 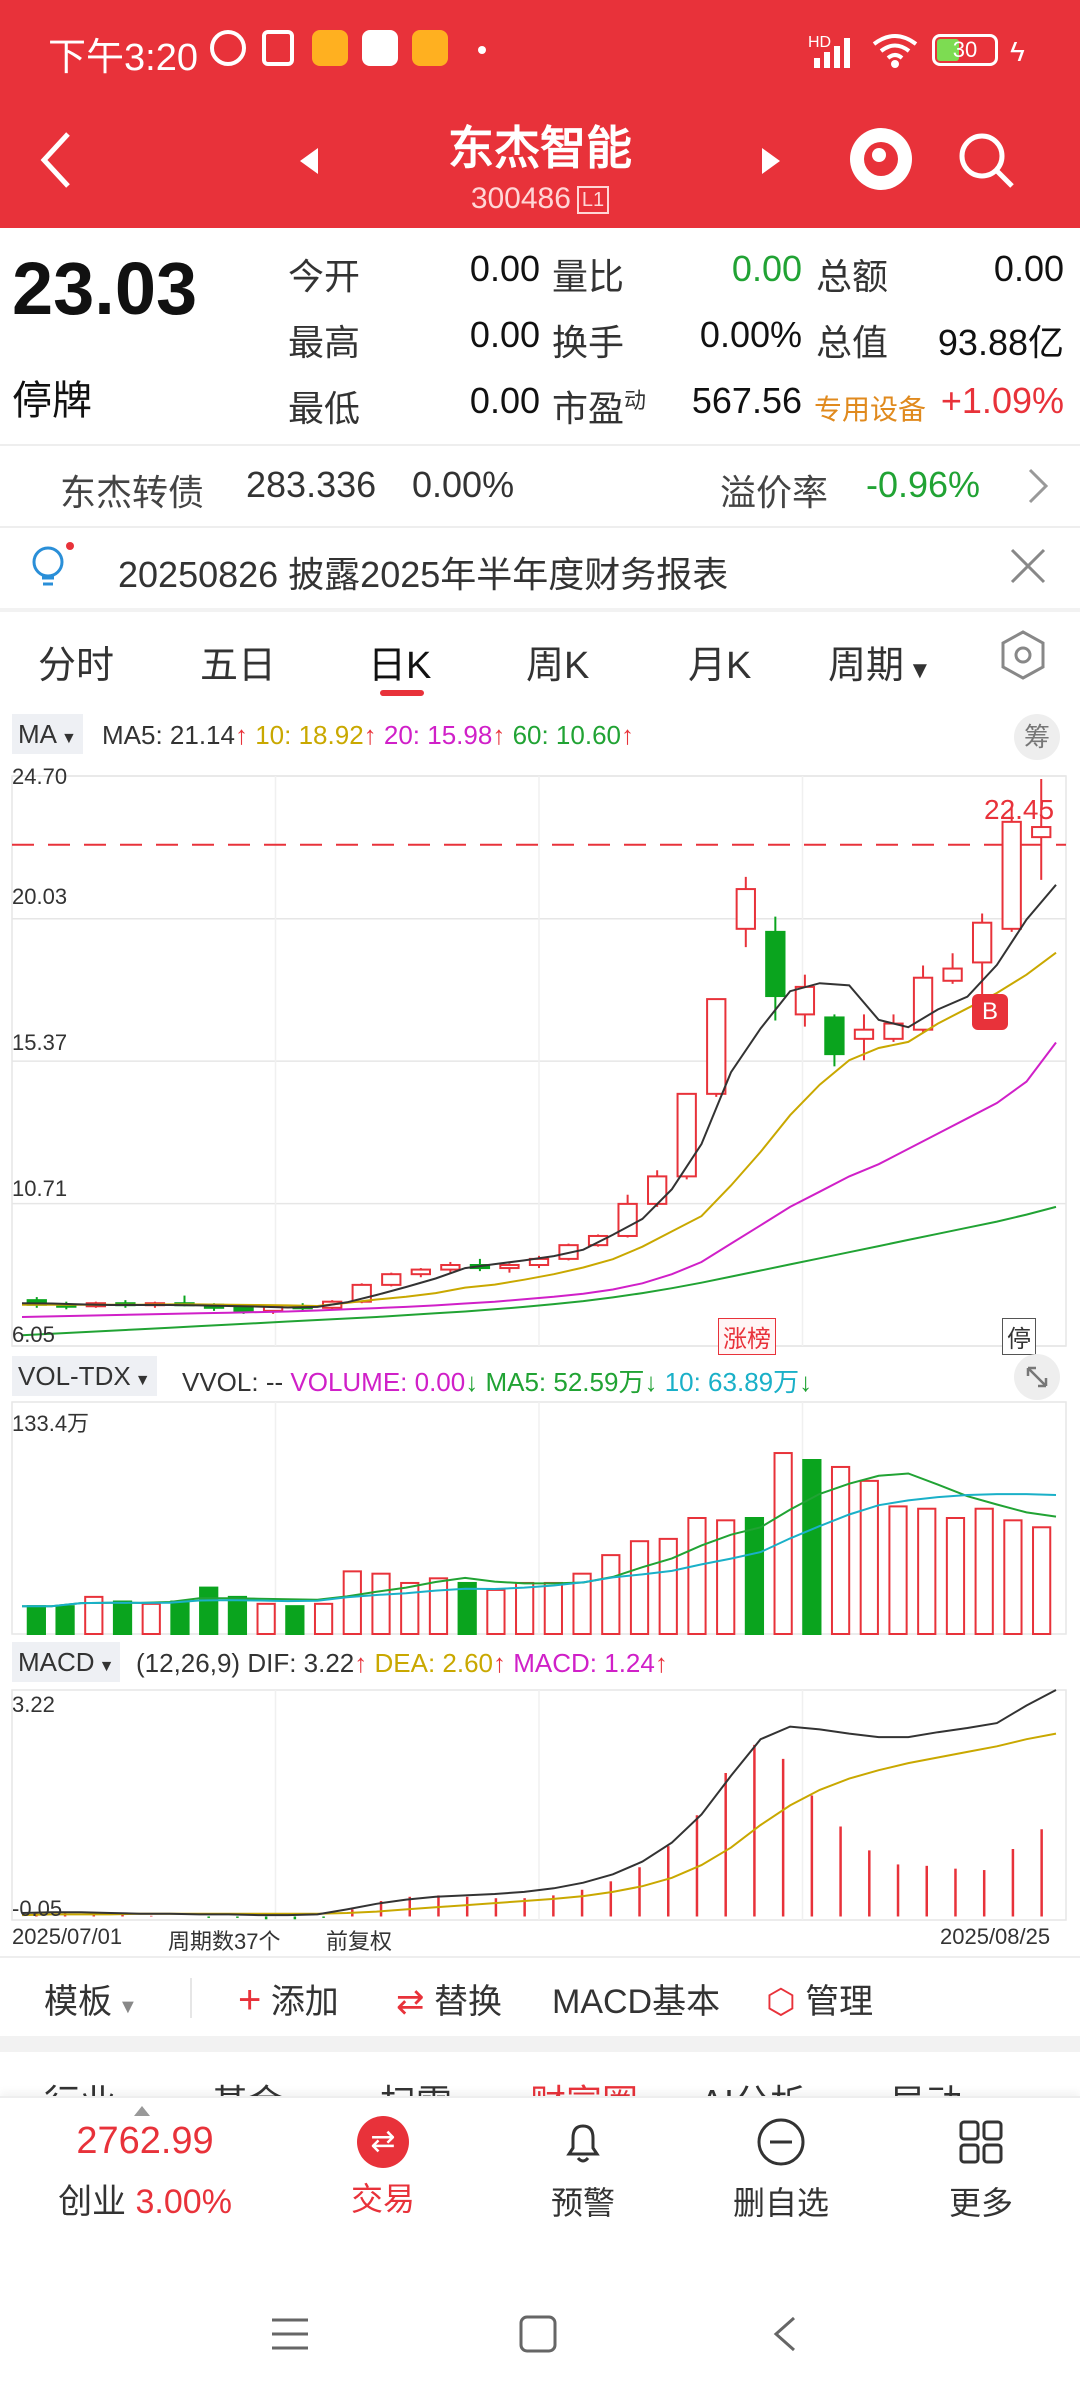 What do you see at coordinates (383, 2142) in the screenshot?
I see `trade-icon: ⇄` at bounding box center [383, 2142].